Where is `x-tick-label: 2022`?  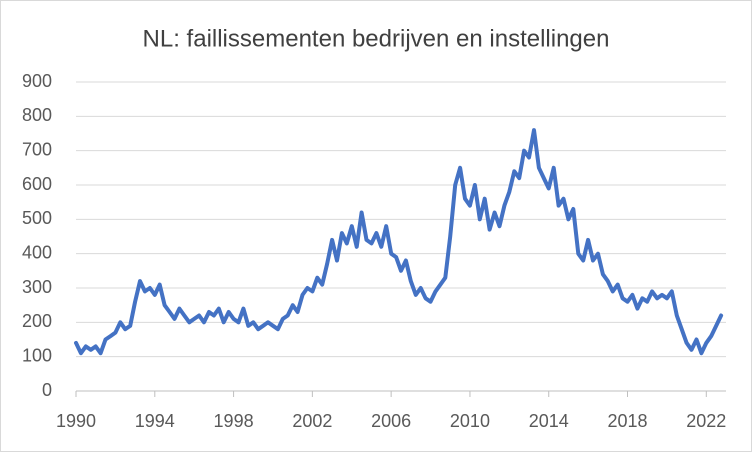
x-tick-label: 2022 is located at coordinates (706, 421).